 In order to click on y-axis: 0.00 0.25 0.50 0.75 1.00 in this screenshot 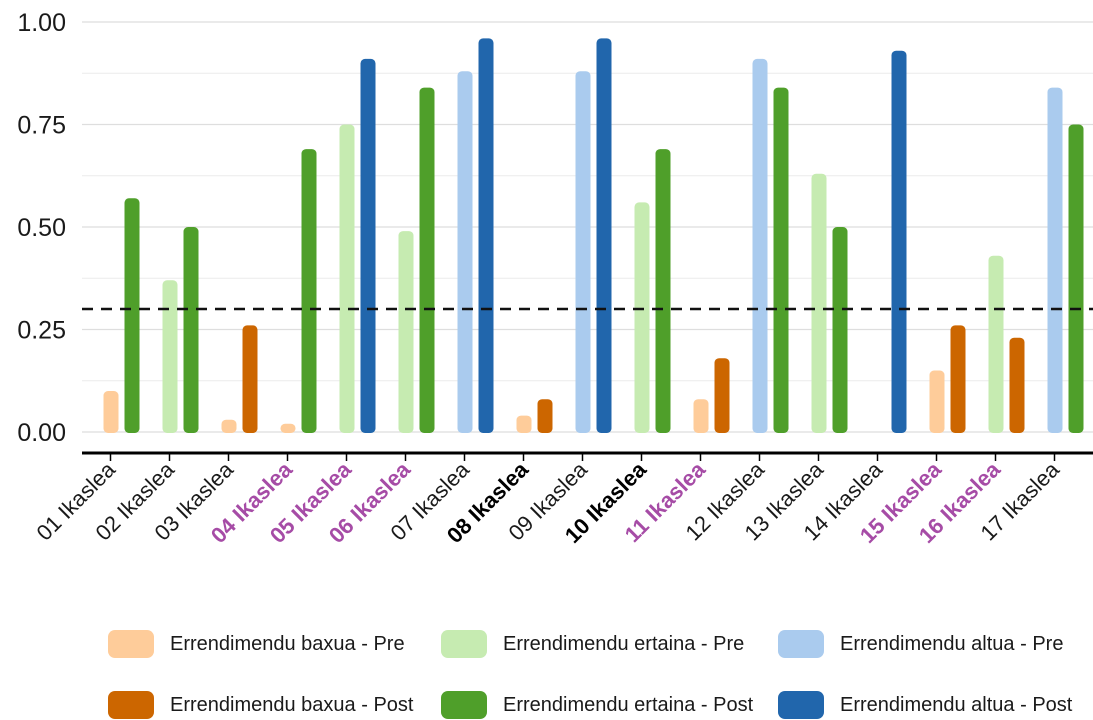, I will do `click(41, 228)`.